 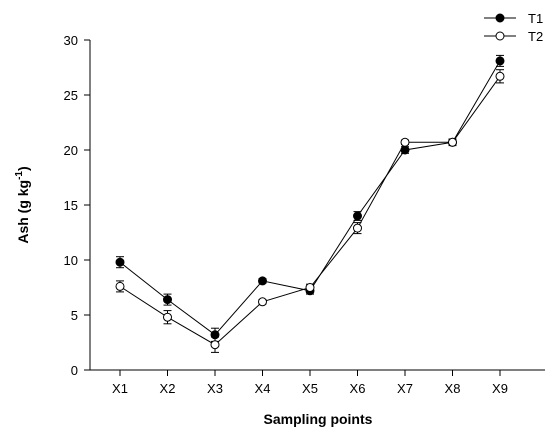 I want to click on y-tick-label: 10, so click(x=71, y=260).